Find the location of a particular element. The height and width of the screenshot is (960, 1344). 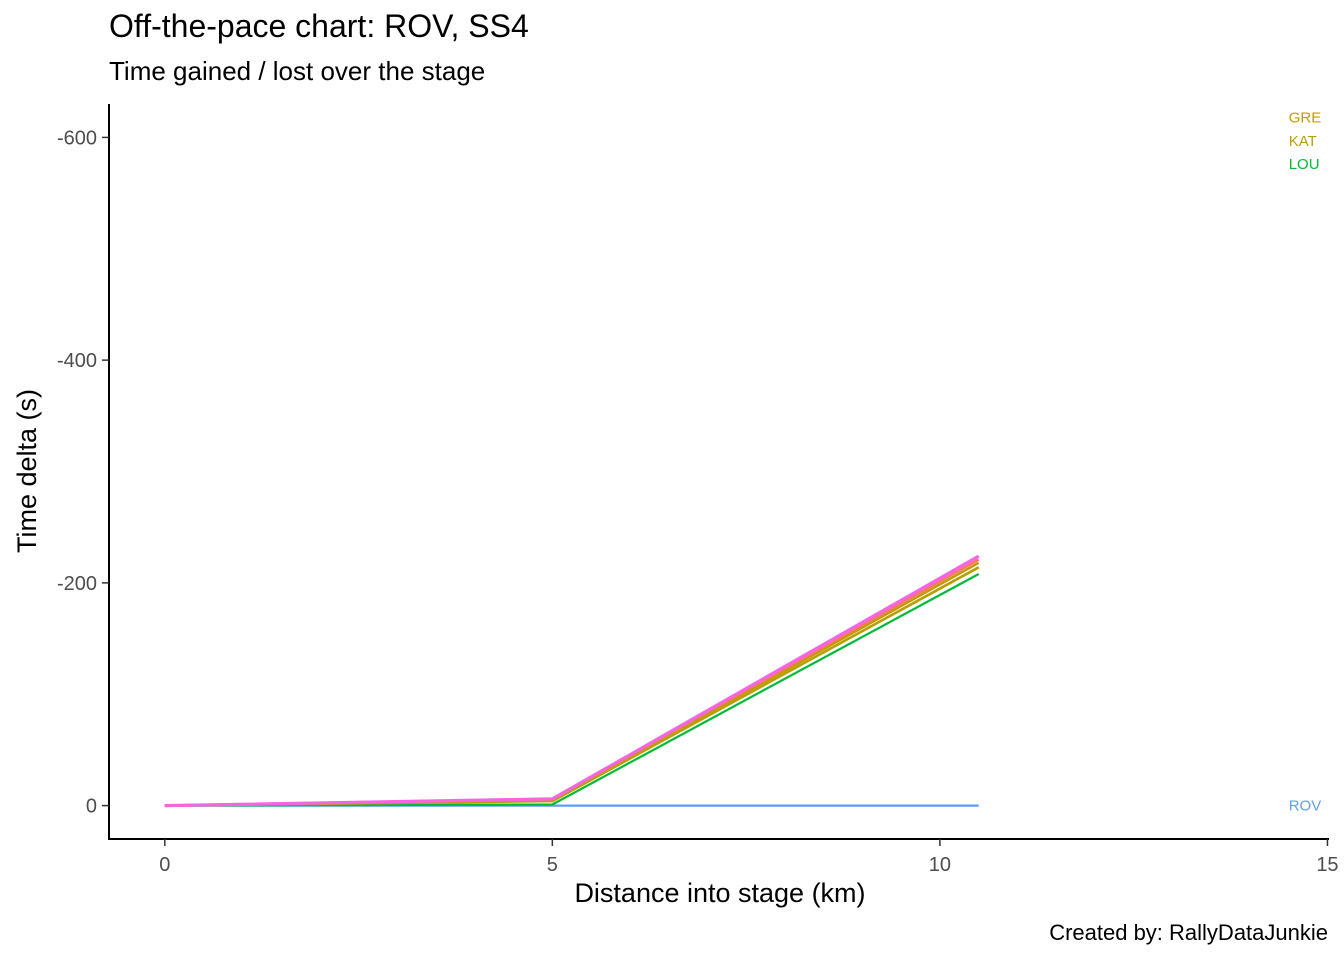

y-tick-label: -400 is located at coordinates (77, 361).